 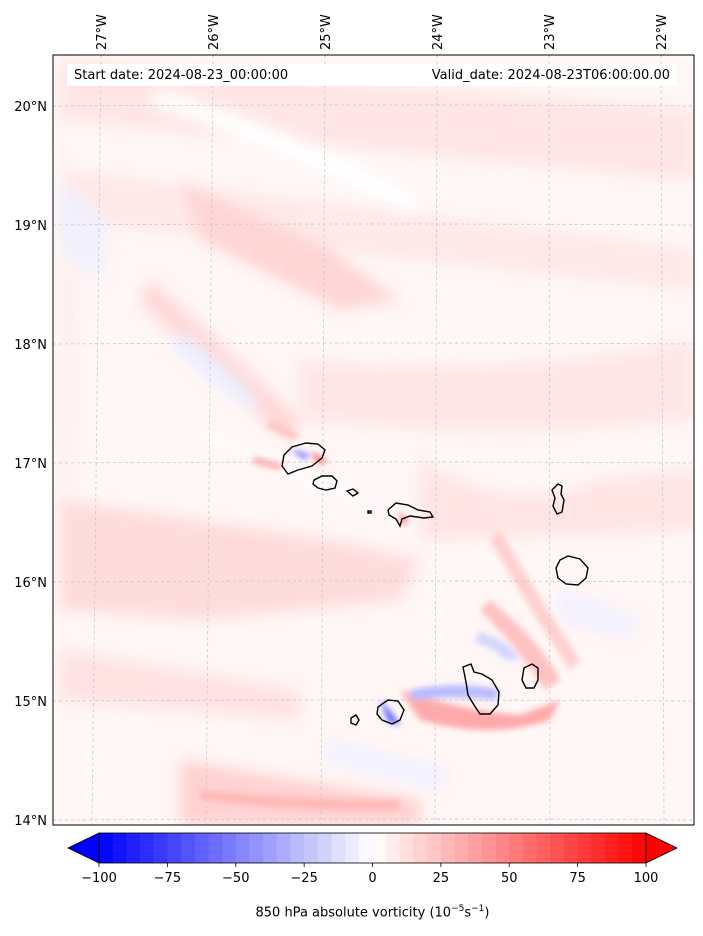 What do you see at coordinates (572, 570) in the screenshot?
I see `island-boa-vista` at bounding box center [572, 570].